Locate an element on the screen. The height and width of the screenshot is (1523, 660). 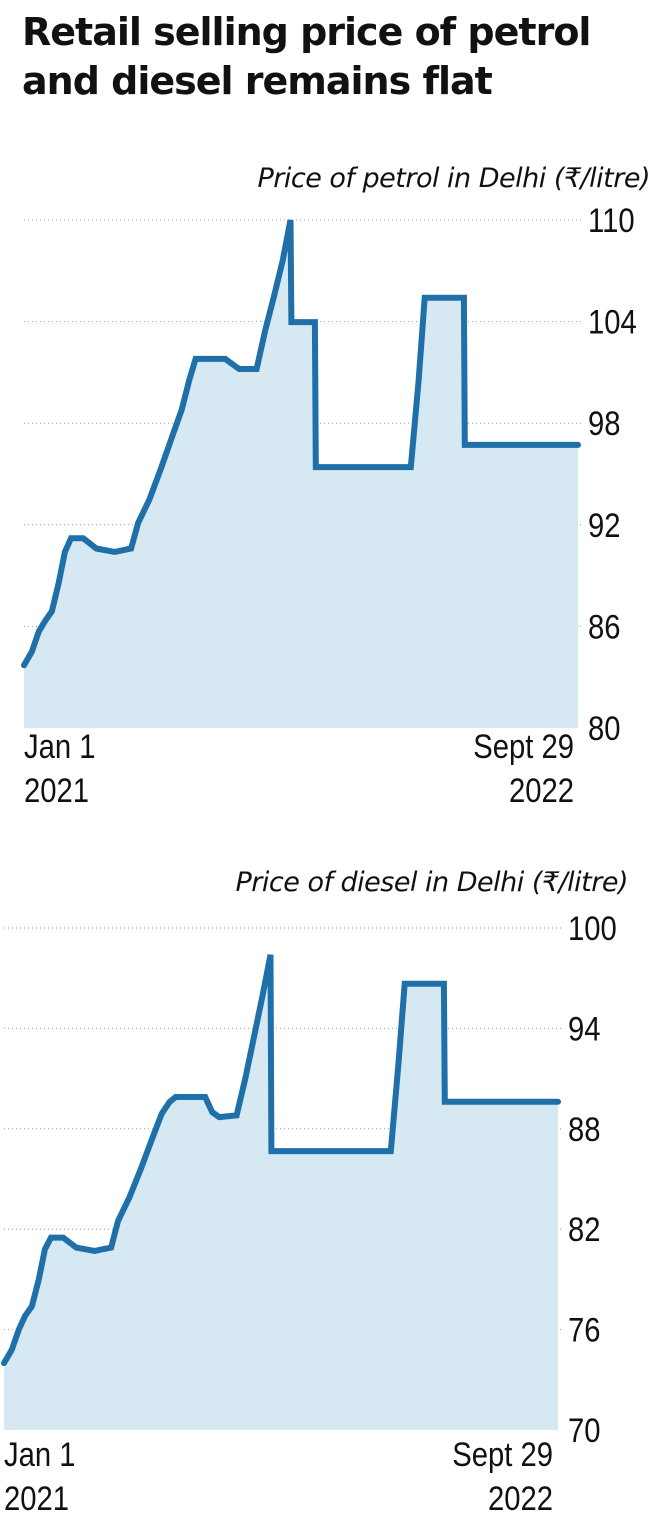
diesel-y-tick-label: 100 is located at coordinates (592, 928).